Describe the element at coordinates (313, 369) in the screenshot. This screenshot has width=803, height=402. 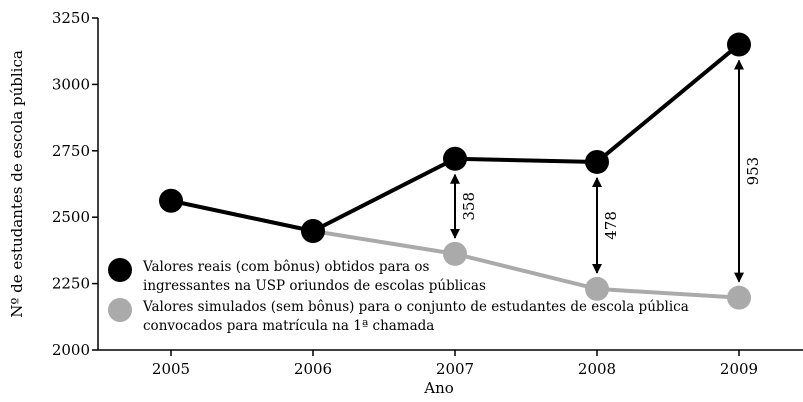
I see `x-tick-label: 2006` at that location.